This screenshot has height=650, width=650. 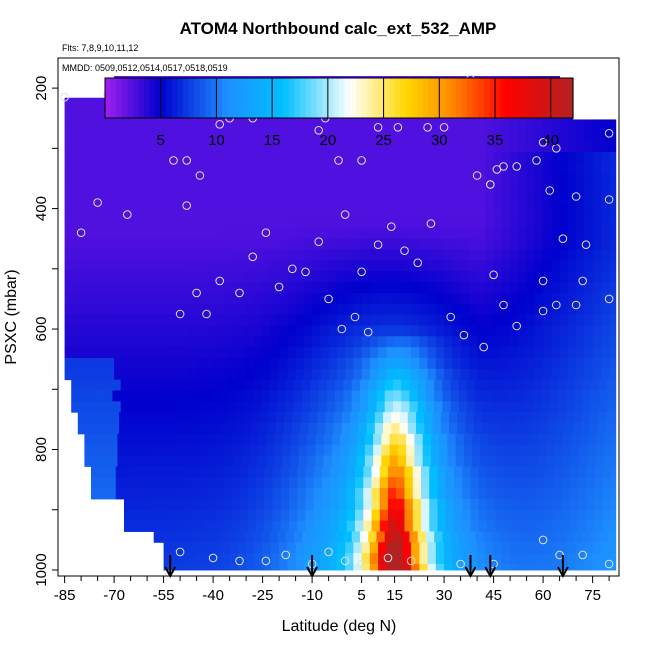 I want to click on flight-arrow-head, so click(x=490, y=572).